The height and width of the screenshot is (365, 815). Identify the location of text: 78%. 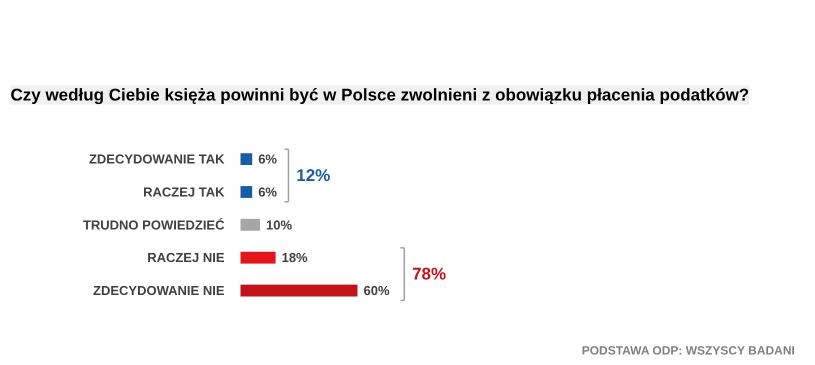
(429, 274).